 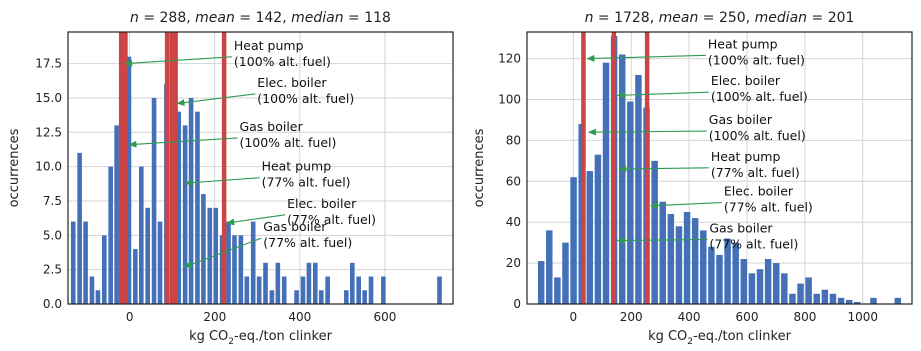 I want to click on y-tick-label: 80, so click(x=513, y=140).